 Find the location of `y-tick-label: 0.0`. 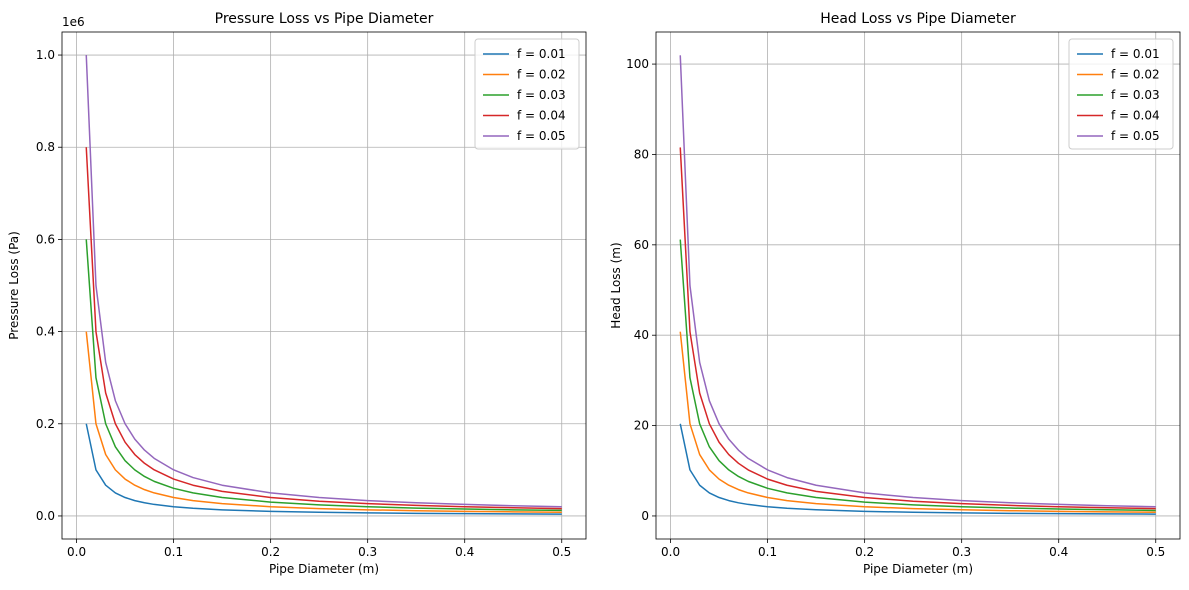

y-tick-label: 0.0 is located at coordinates (45, 516).